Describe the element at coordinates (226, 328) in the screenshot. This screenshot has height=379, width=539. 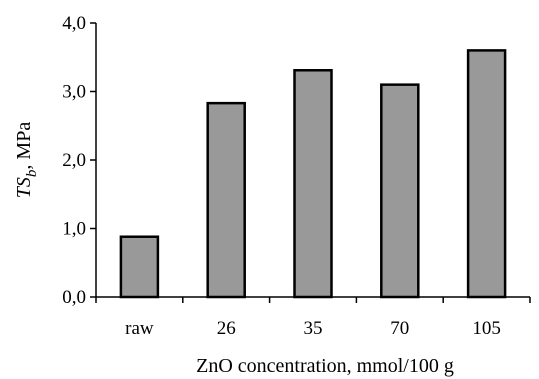
I see `x-tick-label-26: 26` at that location.